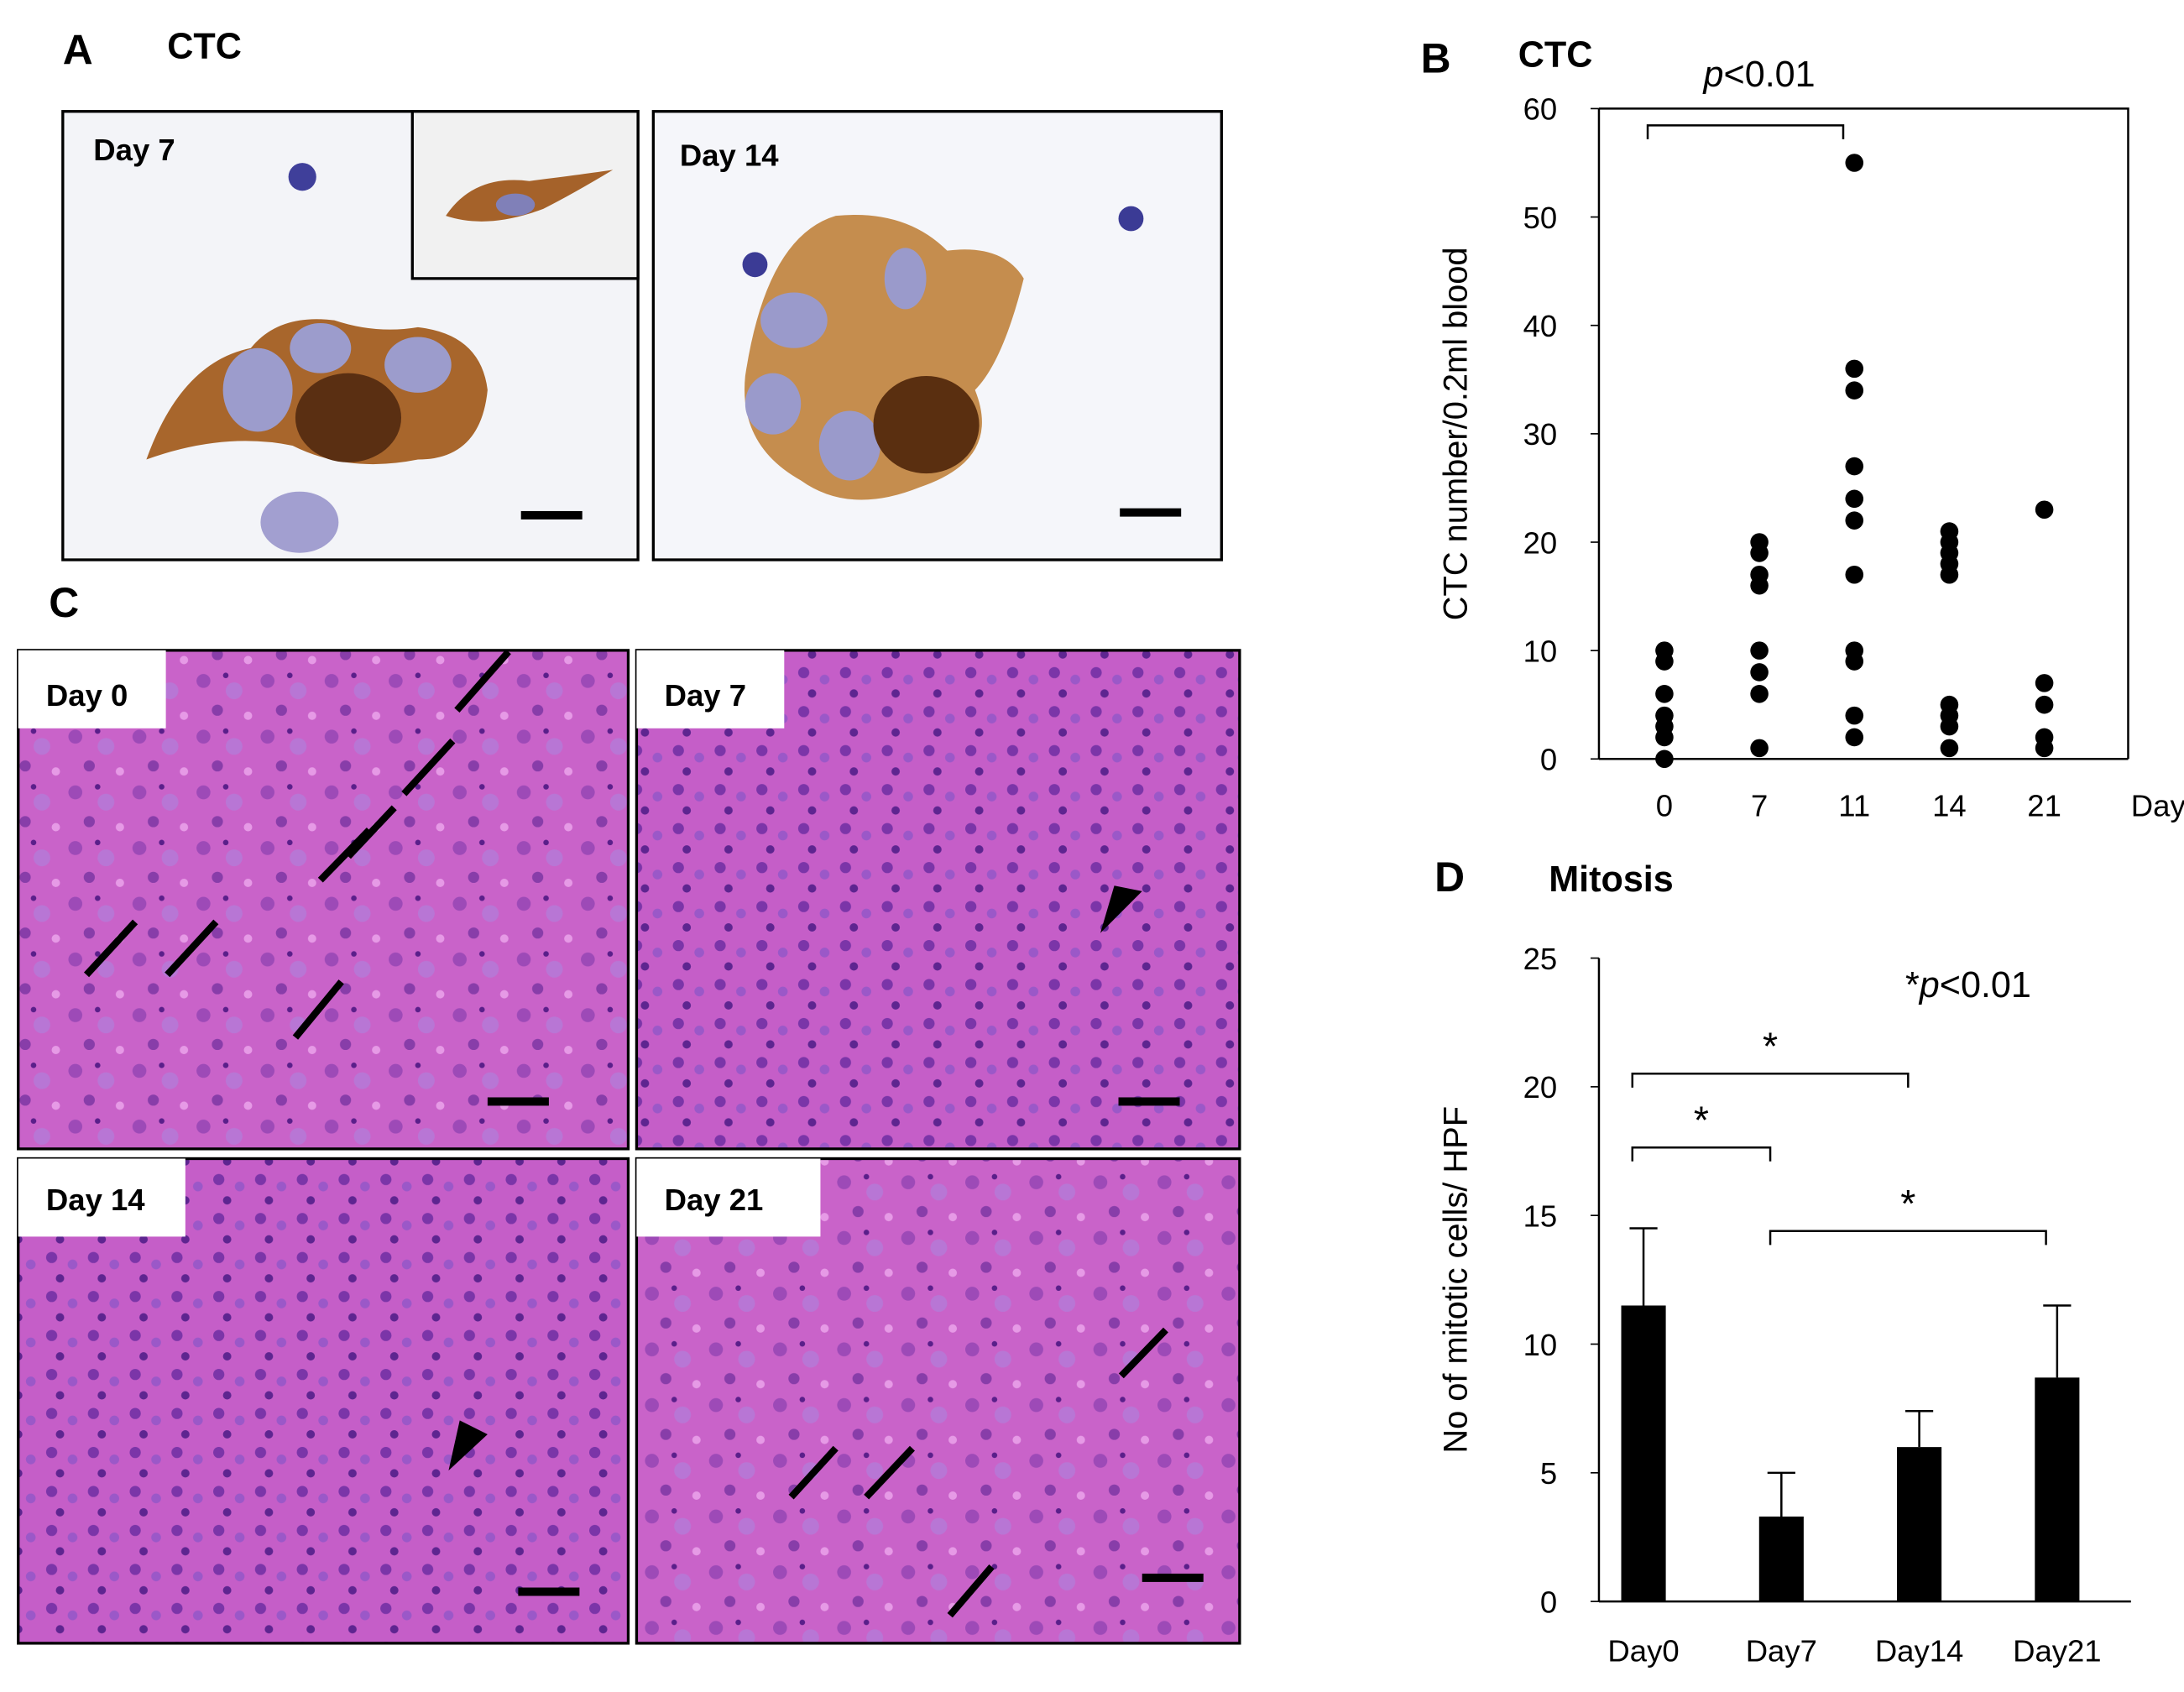 Image resolution: width=2184 pixels, height=1692 pixels. Describe the element at coordinates (1664, 805) in the screenshot. I see `x-tick-label: 0` at that location.